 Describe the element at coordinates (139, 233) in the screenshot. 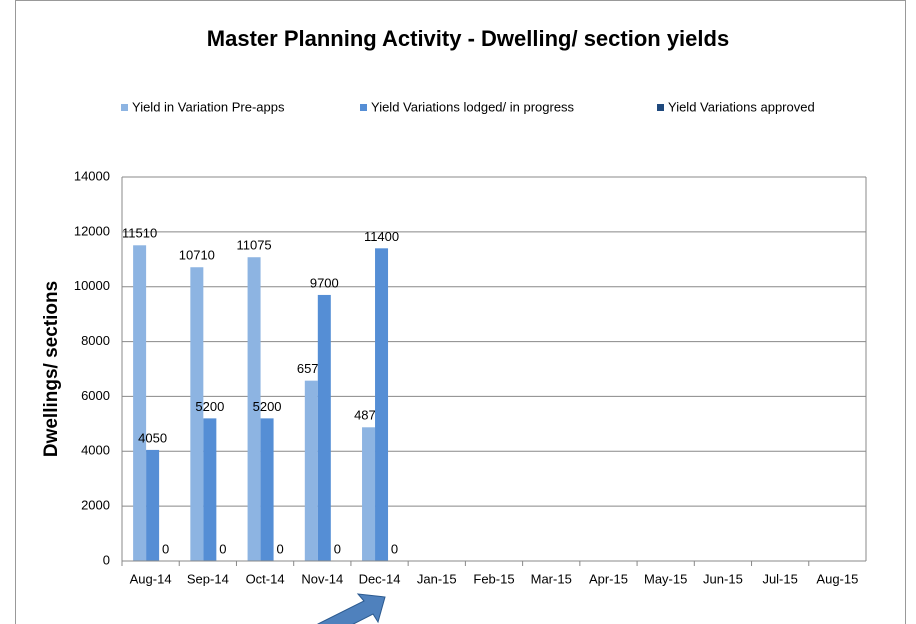

I see `data-label: 11510` at that location.